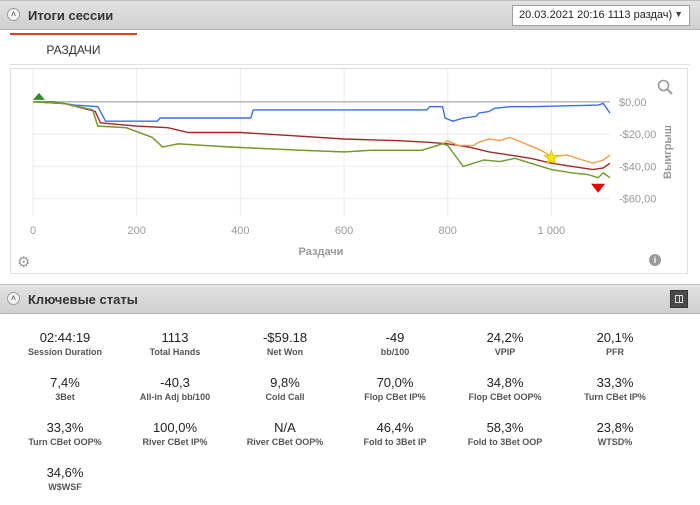  Describe the element at coordinates (13, 298) in the screenshot. I see `collapse-stats-button: ˄` at that location.